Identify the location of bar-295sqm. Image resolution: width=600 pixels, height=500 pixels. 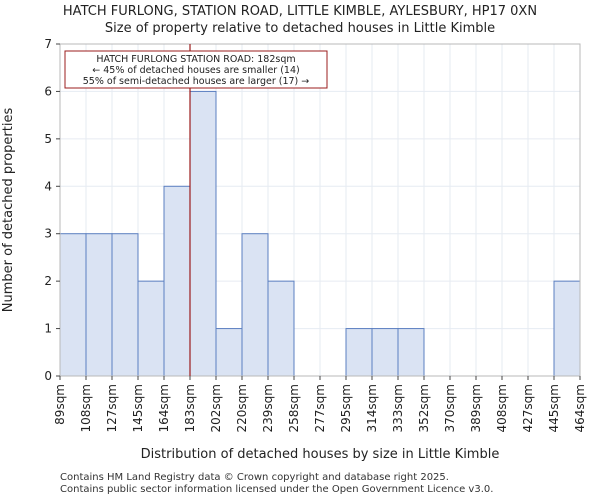
(359, 352).